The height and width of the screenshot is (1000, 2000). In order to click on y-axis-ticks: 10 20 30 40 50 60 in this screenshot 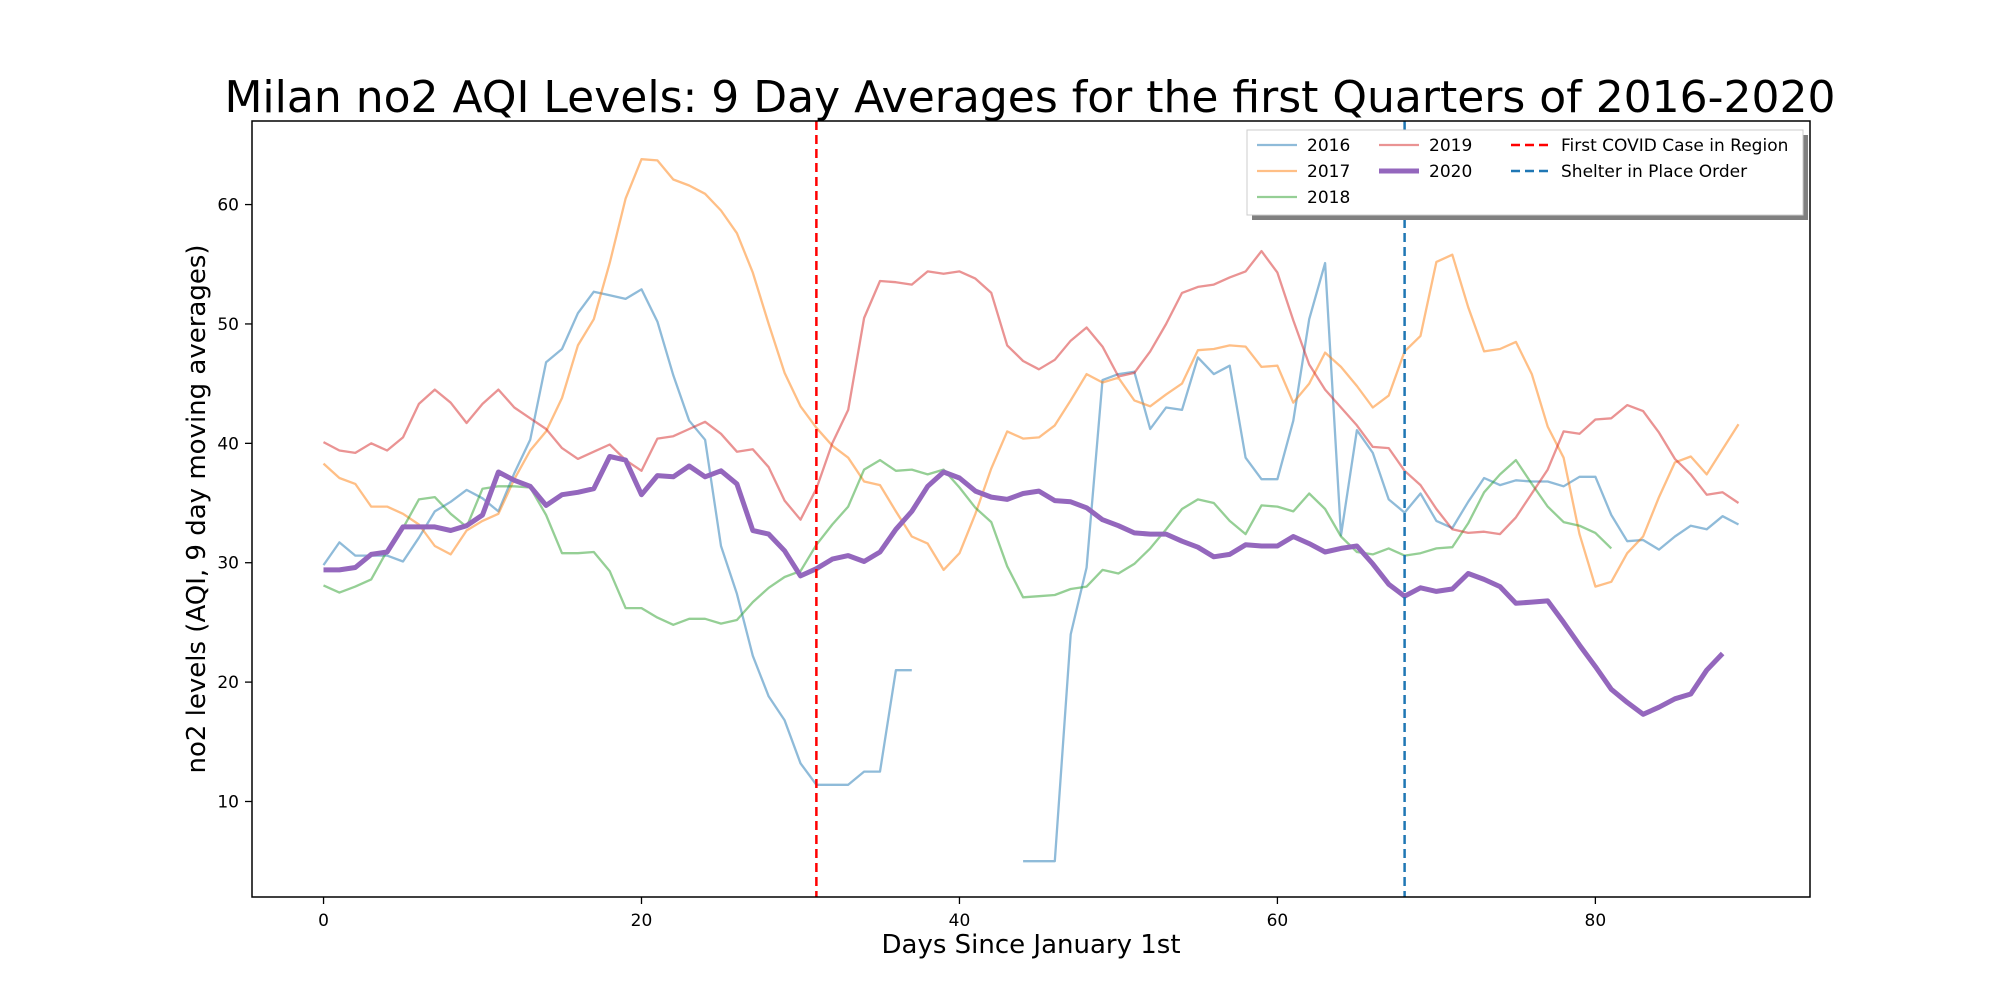, I will do `click(234, 504)`.